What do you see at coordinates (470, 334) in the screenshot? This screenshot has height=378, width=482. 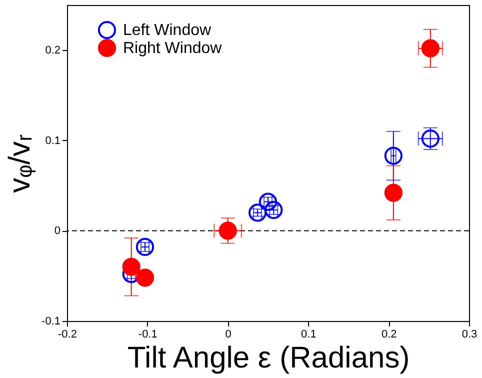 I see `x-tick-label: 0.3` at bounding box center [470, 334].